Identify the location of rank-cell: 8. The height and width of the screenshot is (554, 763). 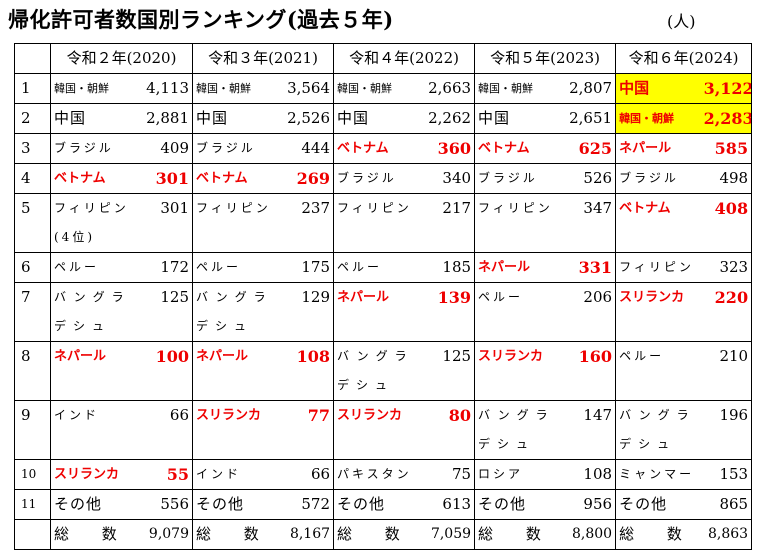
(32, 371).